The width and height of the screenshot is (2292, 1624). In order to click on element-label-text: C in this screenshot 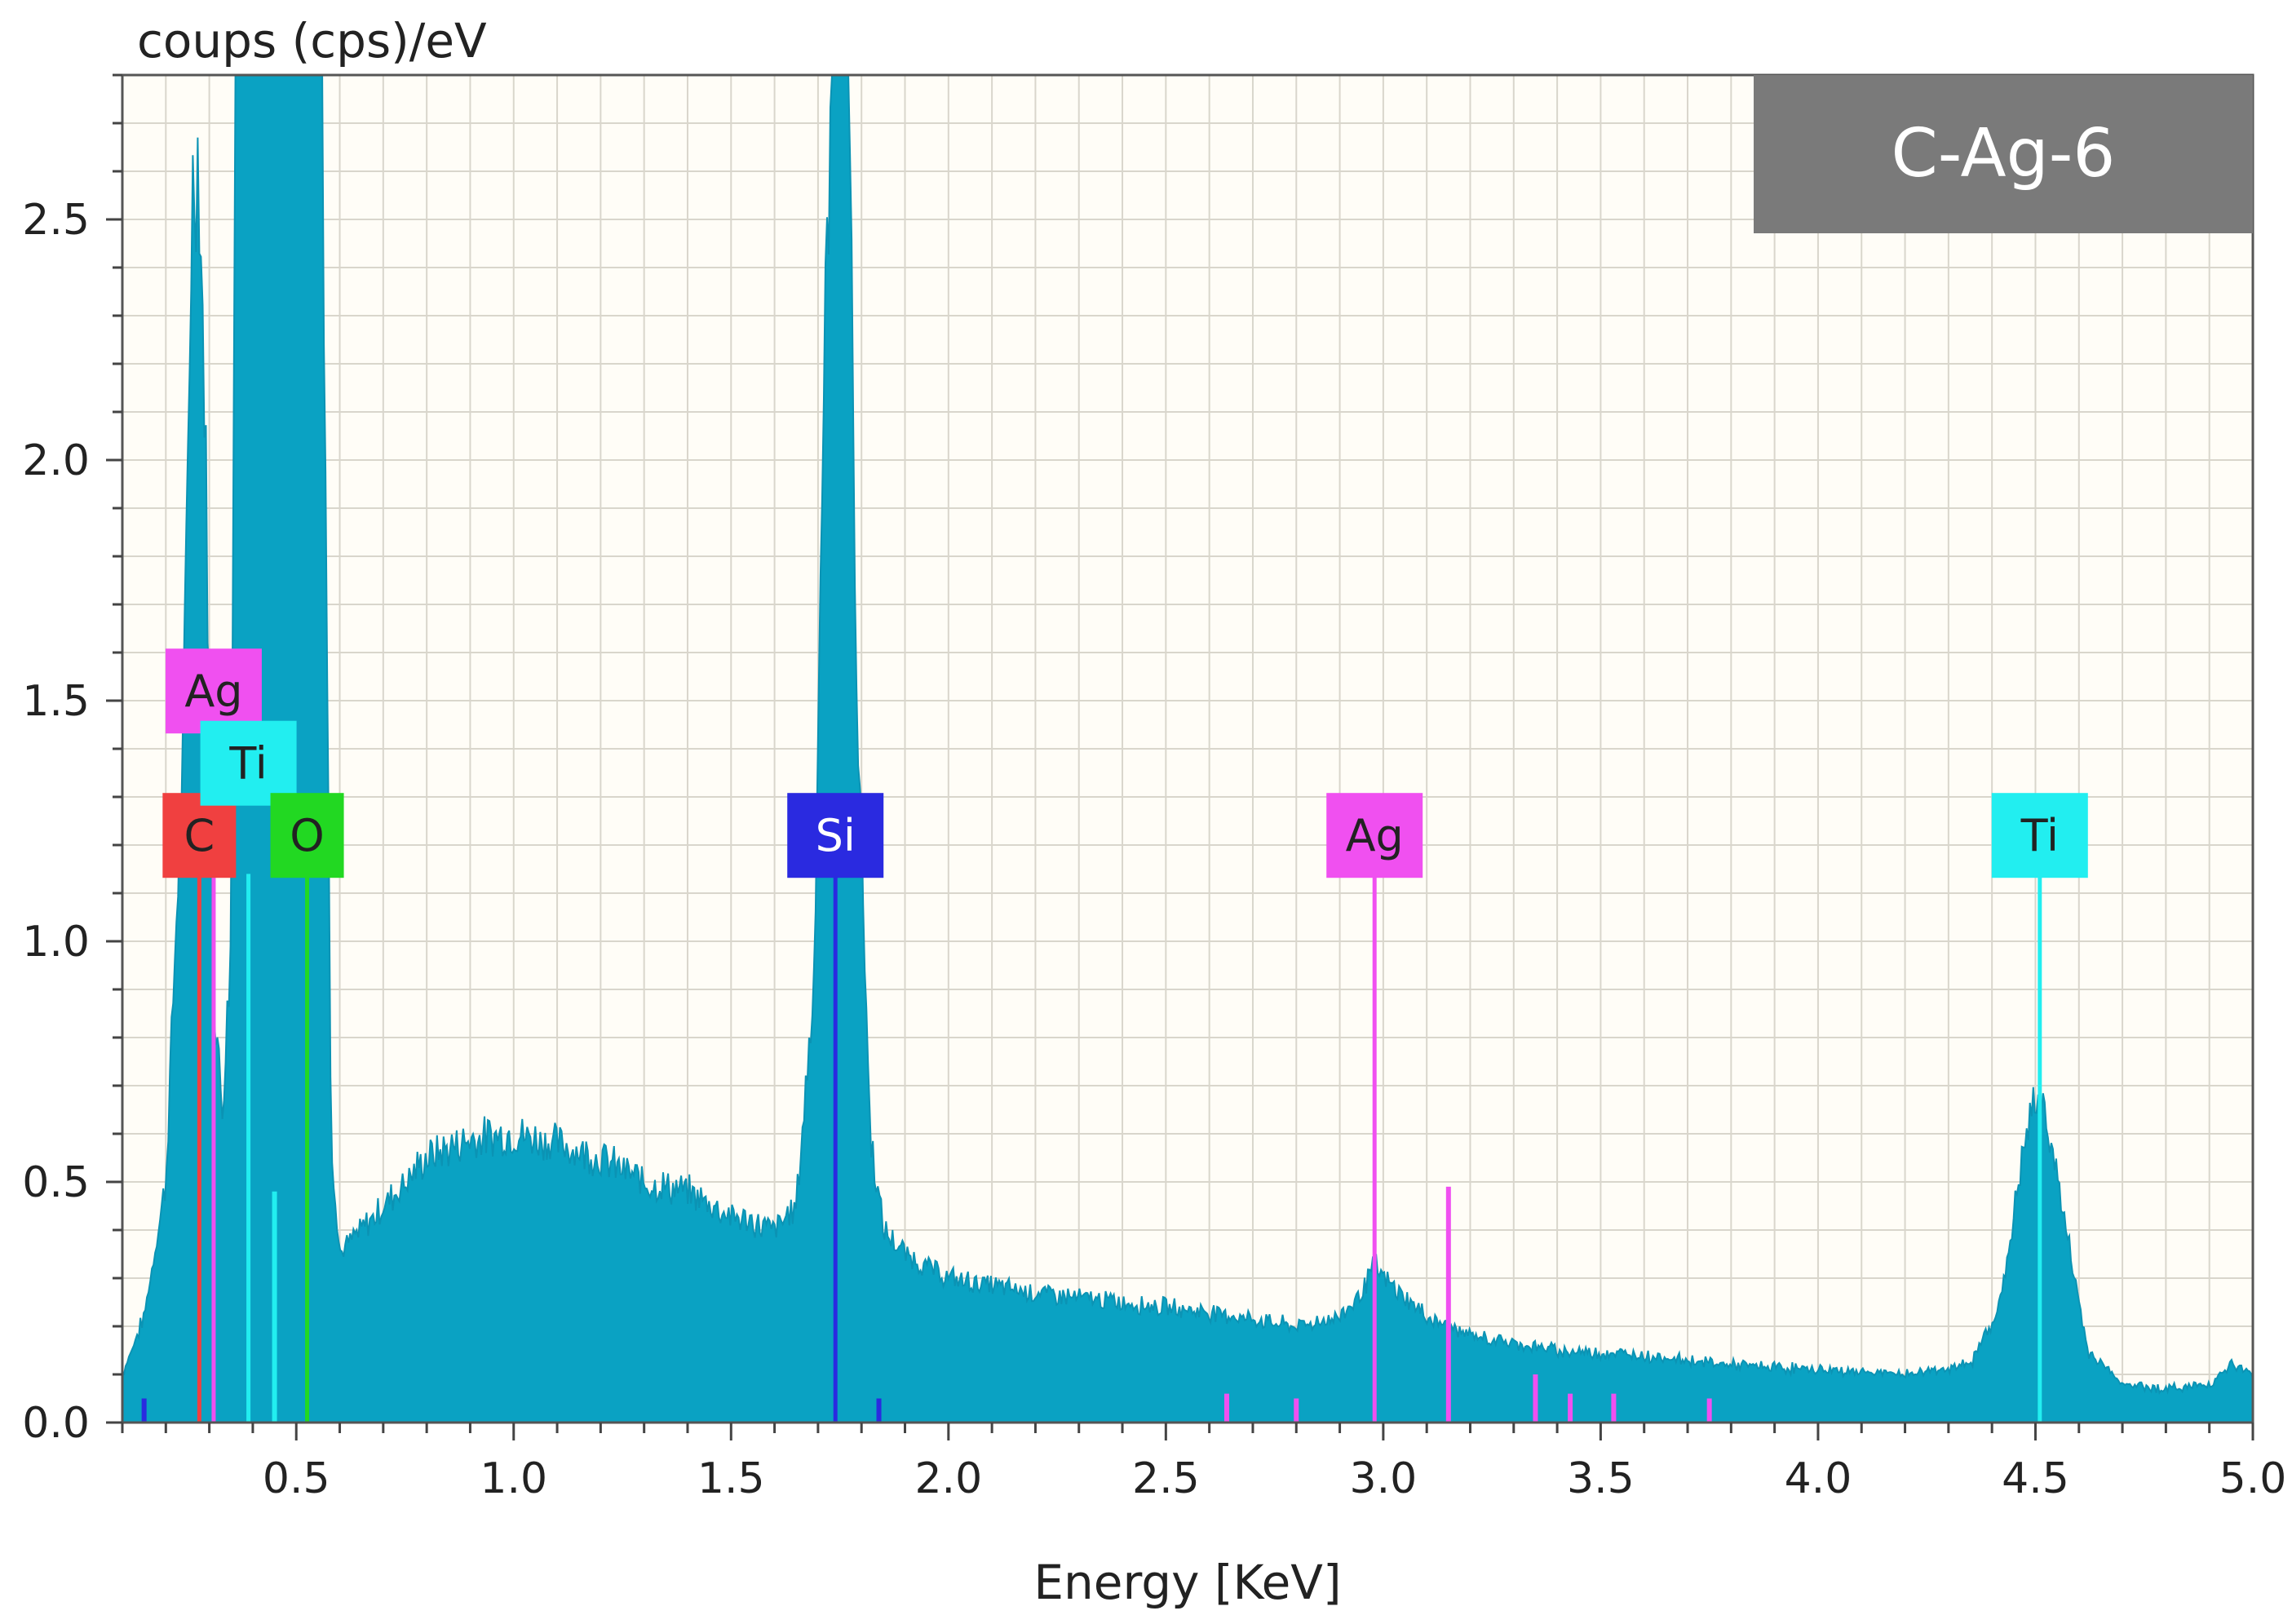, I will do `click(199, 835)`.